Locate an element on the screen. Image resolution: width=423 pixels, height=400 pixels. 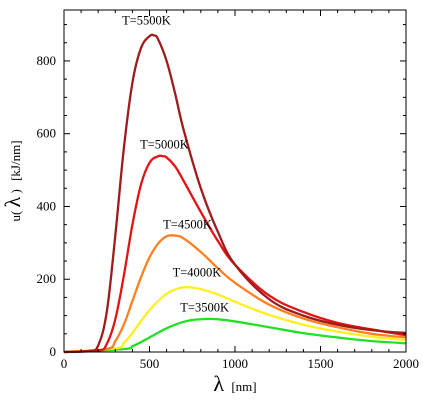
y-tick-label: 0 is located at coordinates (53, 351).